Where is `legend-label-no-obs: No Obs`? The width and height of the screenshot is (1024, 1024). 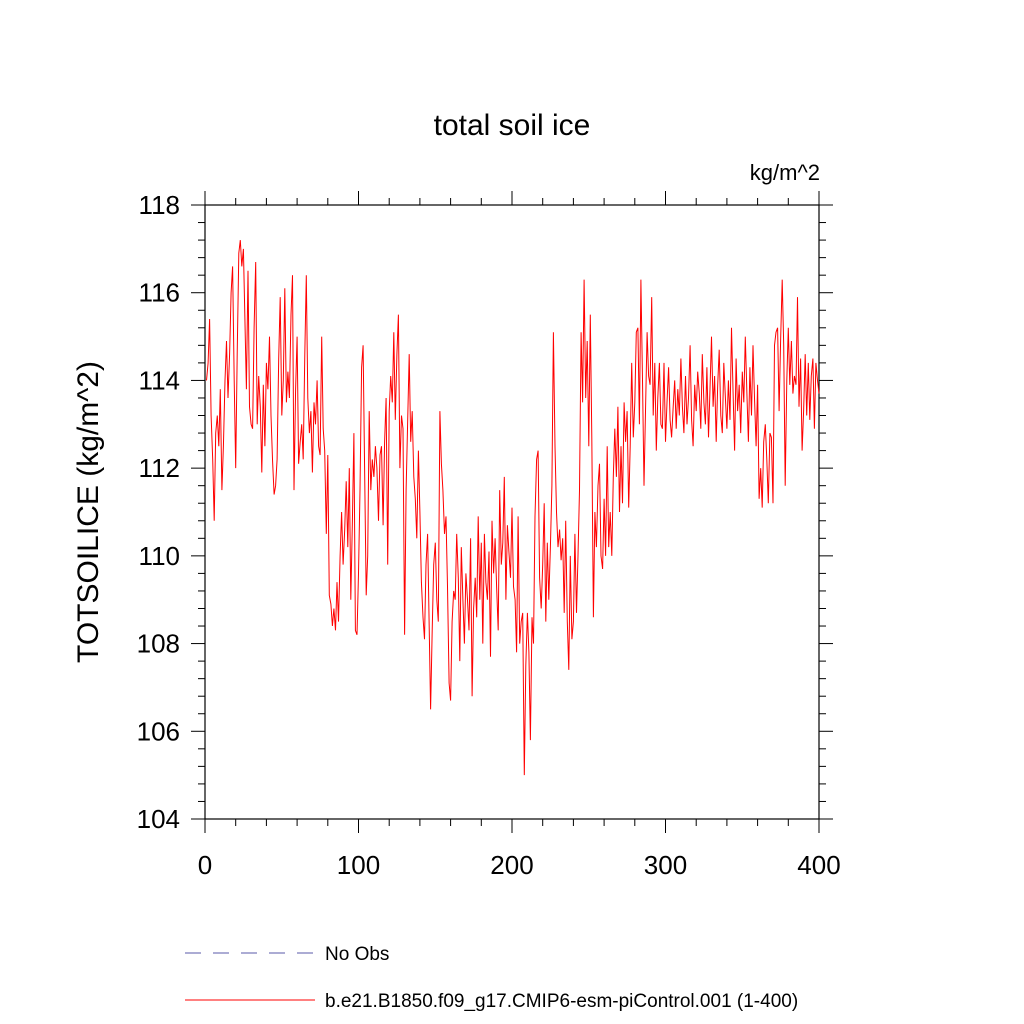
legend-label-no-obs: No Obs is located at coordinates (357, 954).